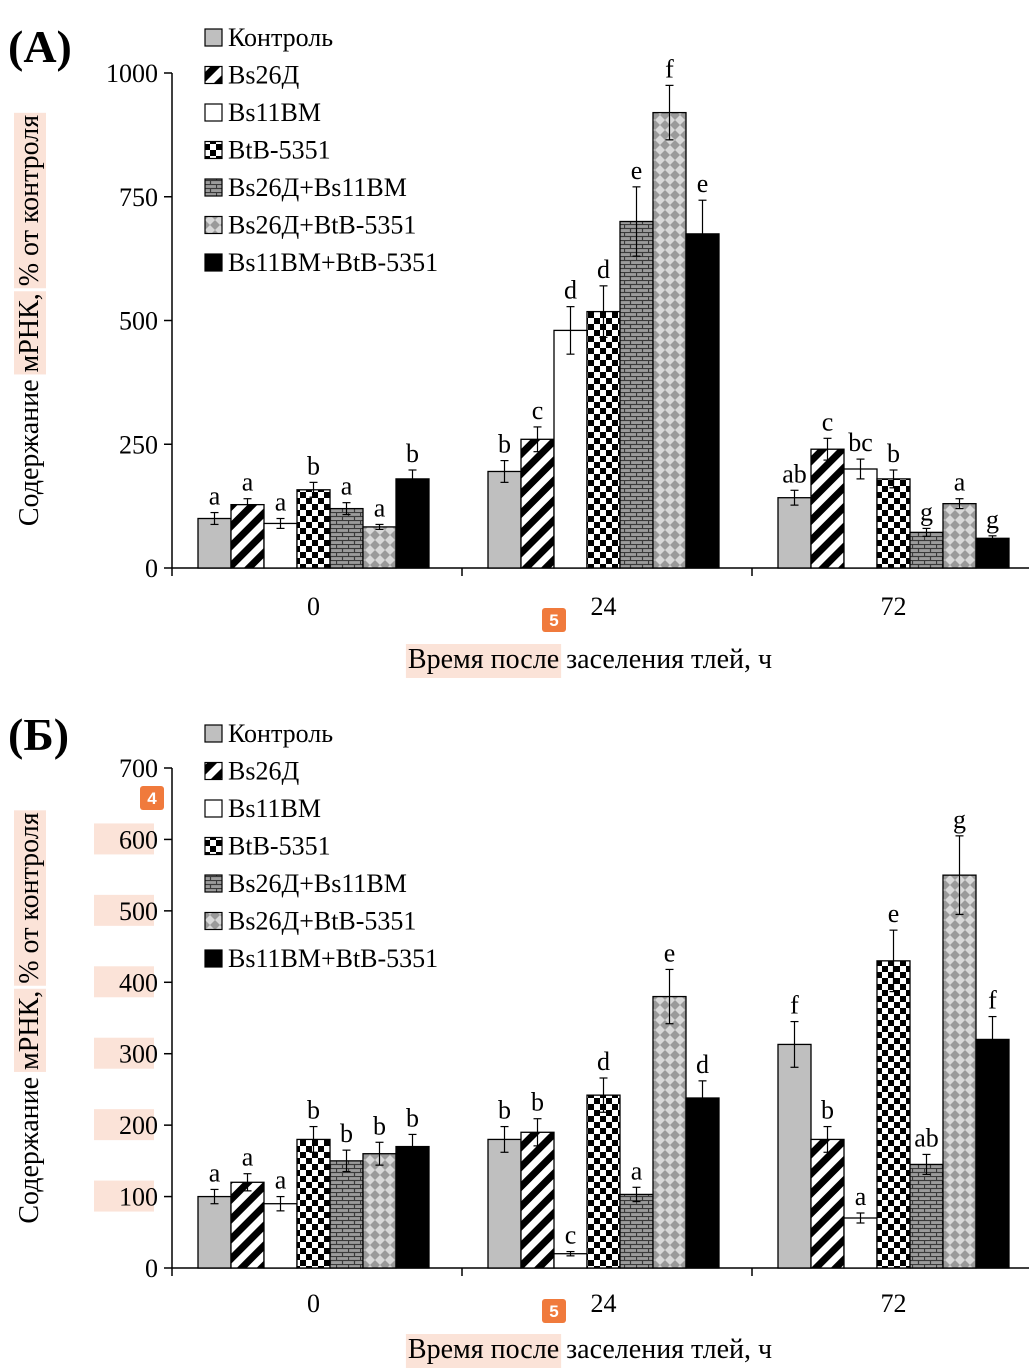  Describe the element at coordinates (138, 197) in the screenshot. I see `y-tick-label: 750` at that location.